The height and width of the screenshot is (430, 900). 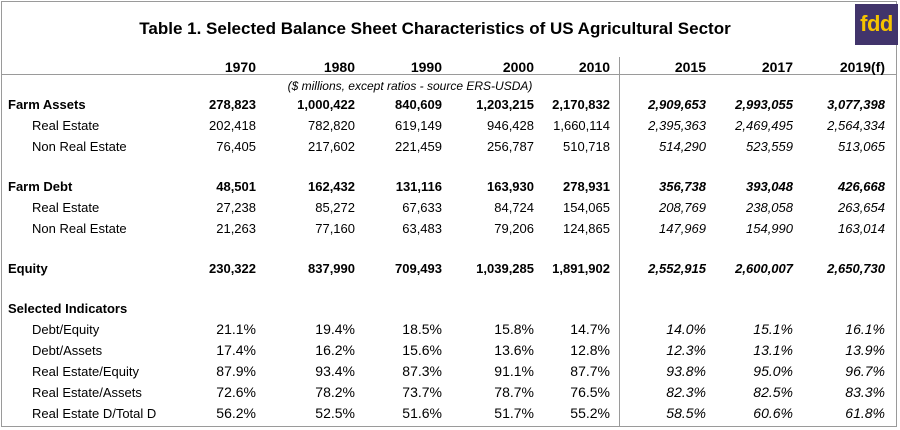 I want to click on table-cell: 513,065, so click(x=861, y=146).